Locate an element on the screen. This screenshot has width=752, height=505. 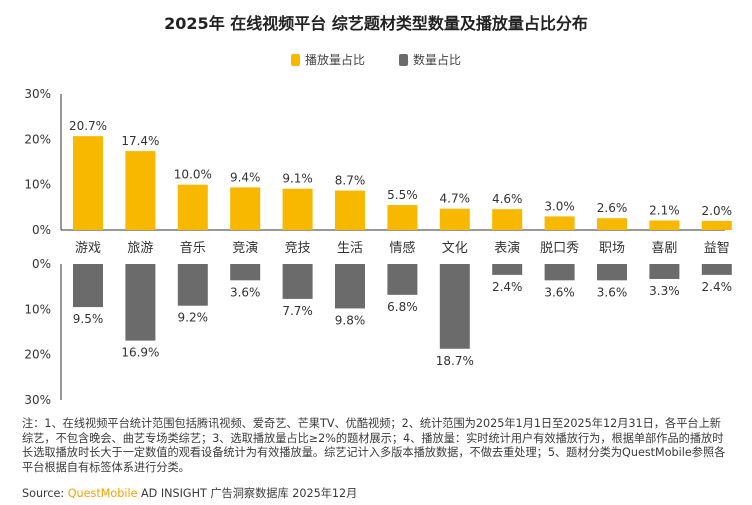
play-share-label: 3.0% is located at coordinates (559, 206).